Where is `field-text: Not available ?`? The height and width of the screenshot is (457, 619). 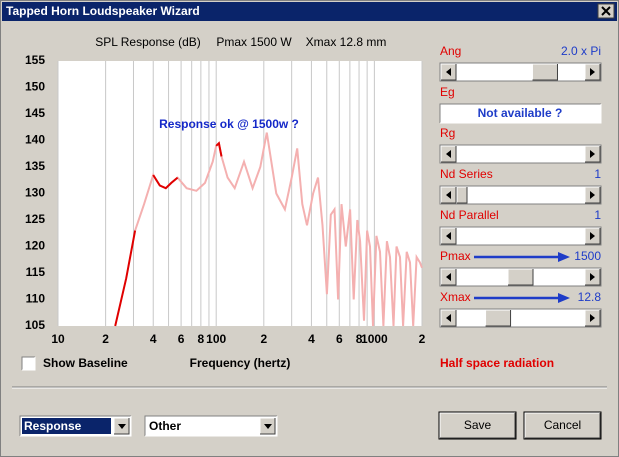 field-text: Not available ? is located at coordinates (520, 113).